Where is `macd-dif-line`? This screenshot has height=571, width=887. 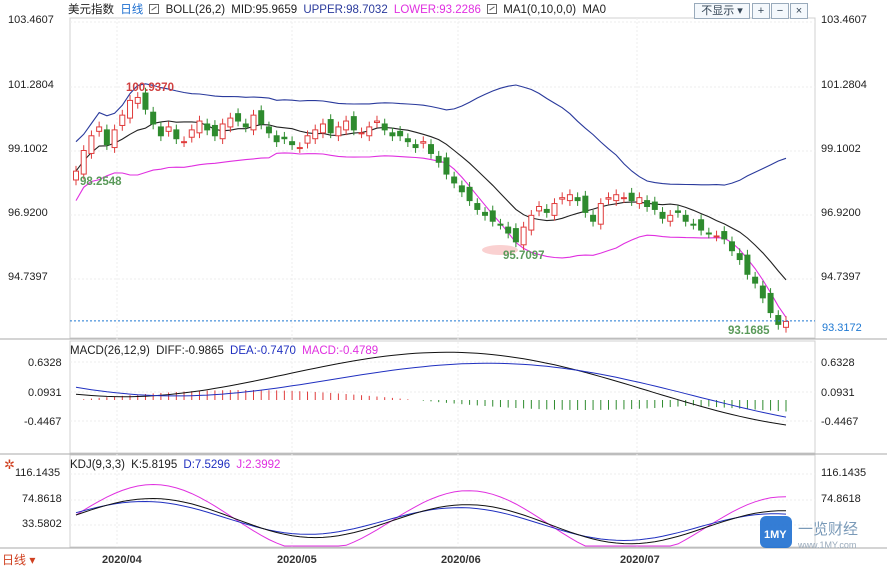
macd-dif-line is located at coordinates (431, 388).